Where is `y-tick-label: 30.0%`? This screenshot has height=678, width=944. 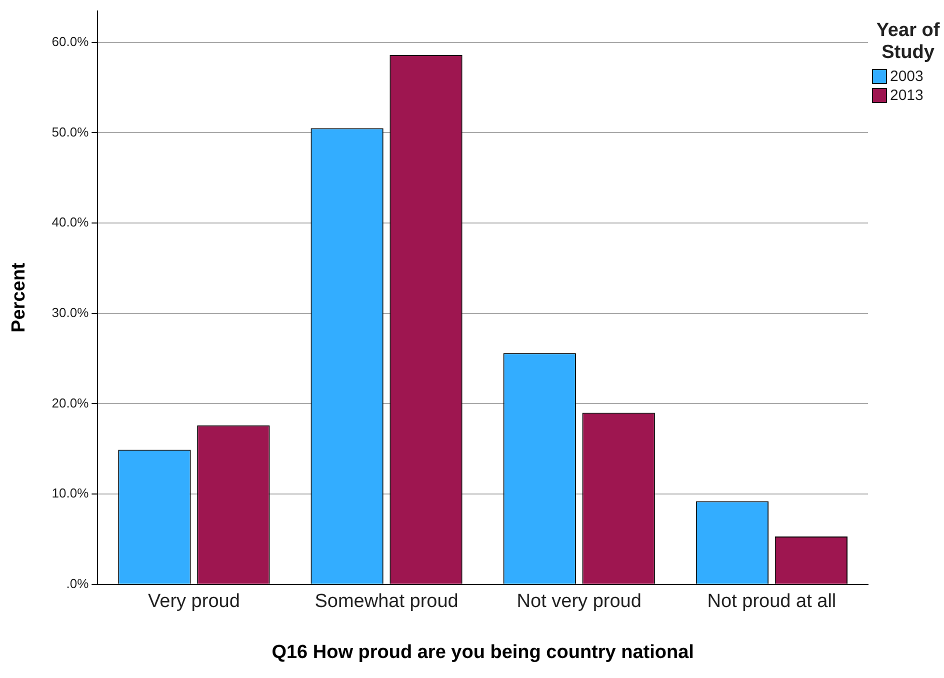
y-tick-label: 30.0% is located at coordinates (71, 312).